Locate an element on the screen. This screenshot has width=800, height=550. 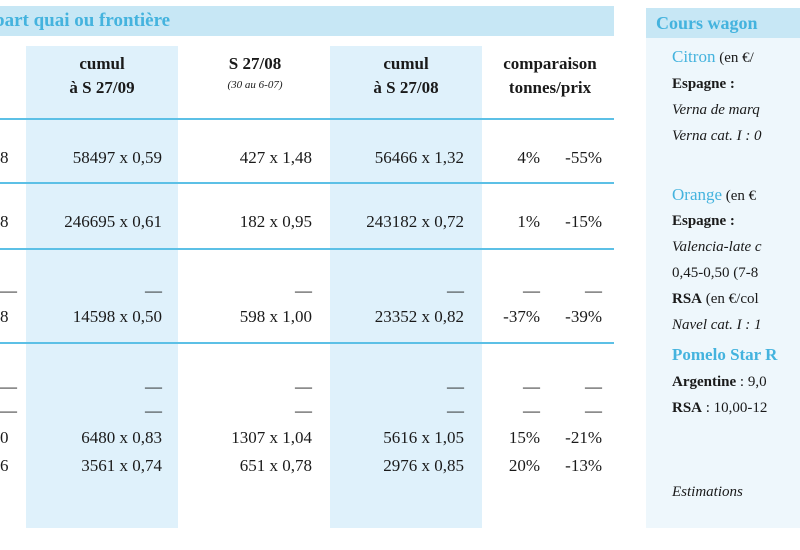
cell-cumul-s2709: 3561 x 0,74 is located at coordinates (121, 465).